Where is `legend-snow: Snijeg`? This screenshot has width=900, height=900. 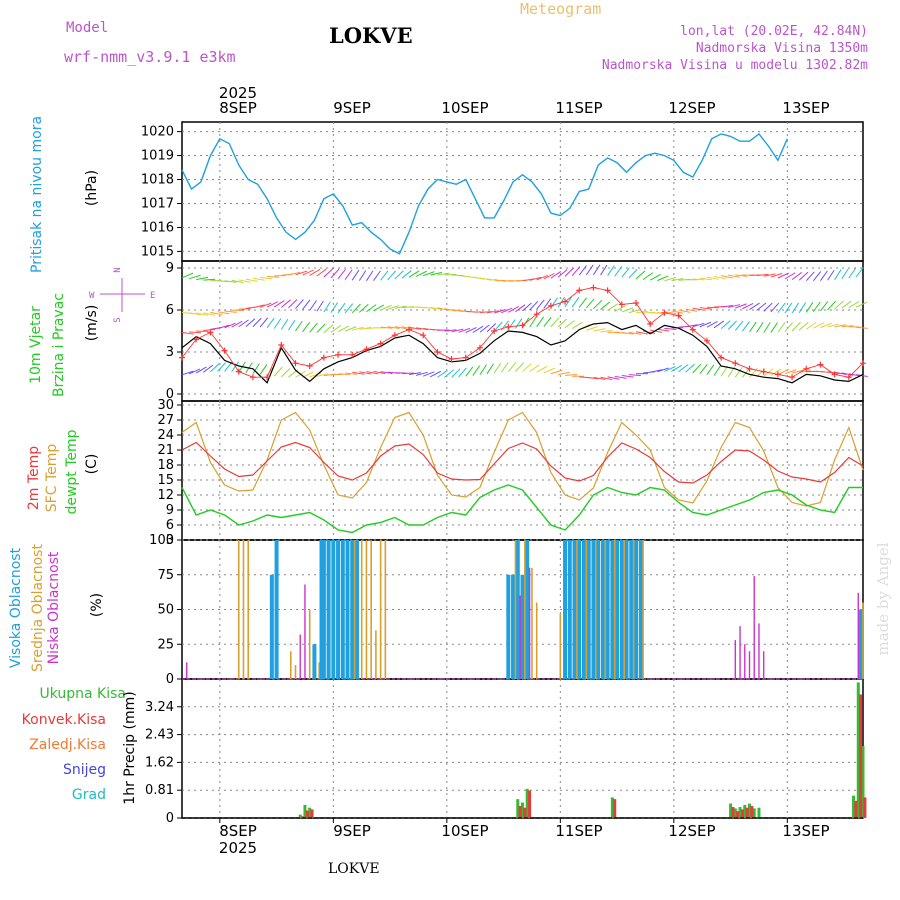
legend-snow: Snijeg is located at coordinates (84, 770).